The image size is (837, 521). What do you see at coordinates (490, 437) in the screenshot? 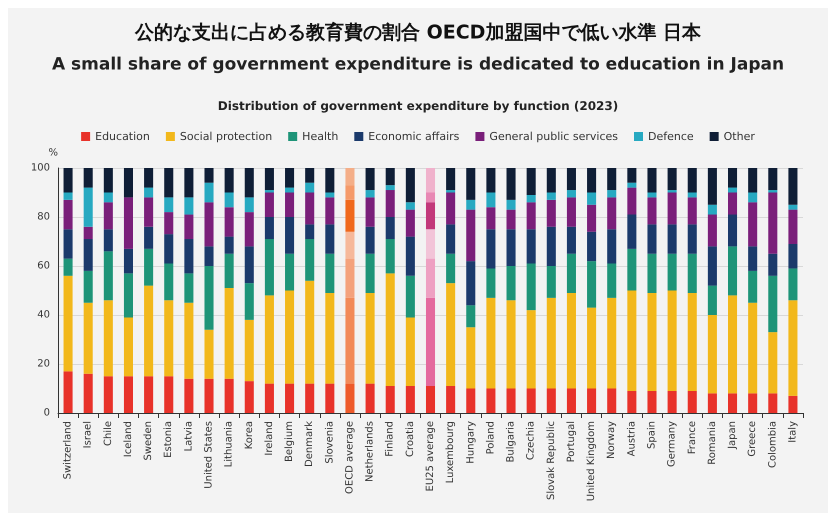
I see `x-tick-label: Poland` at bounding box center [490, 437].